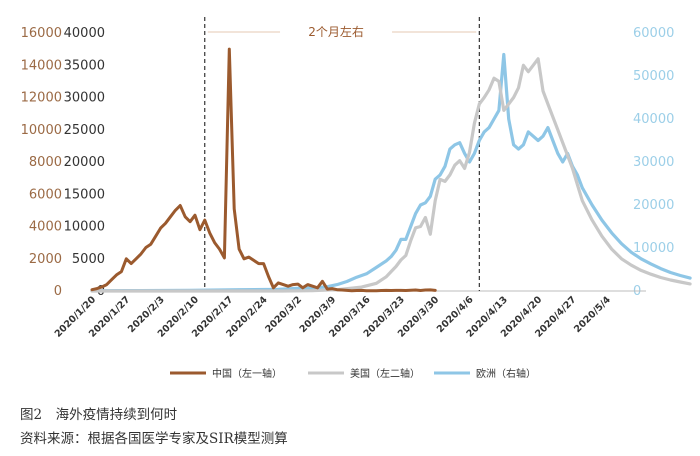 This screenshot has height=456, width=700. I want to click on left1-tick-label: 4000, so click(45, 227).